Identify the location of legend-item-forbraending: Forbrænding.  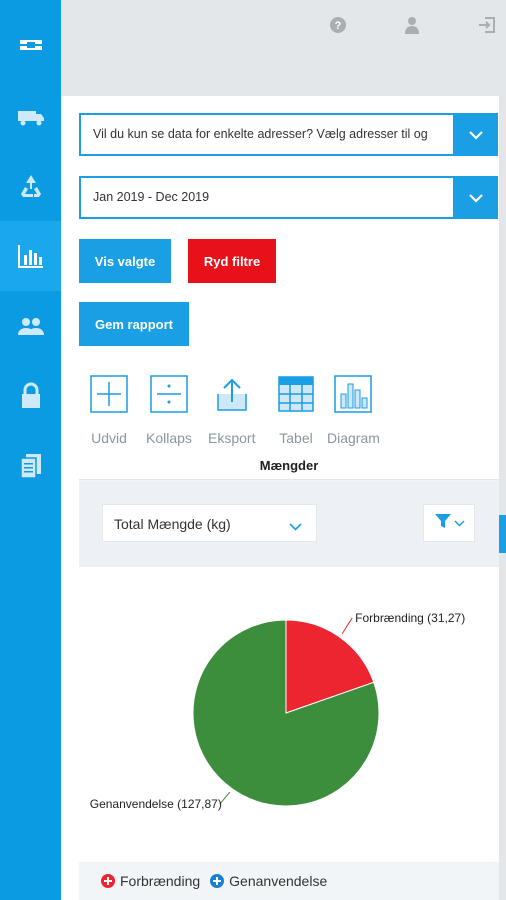
(150, 881).